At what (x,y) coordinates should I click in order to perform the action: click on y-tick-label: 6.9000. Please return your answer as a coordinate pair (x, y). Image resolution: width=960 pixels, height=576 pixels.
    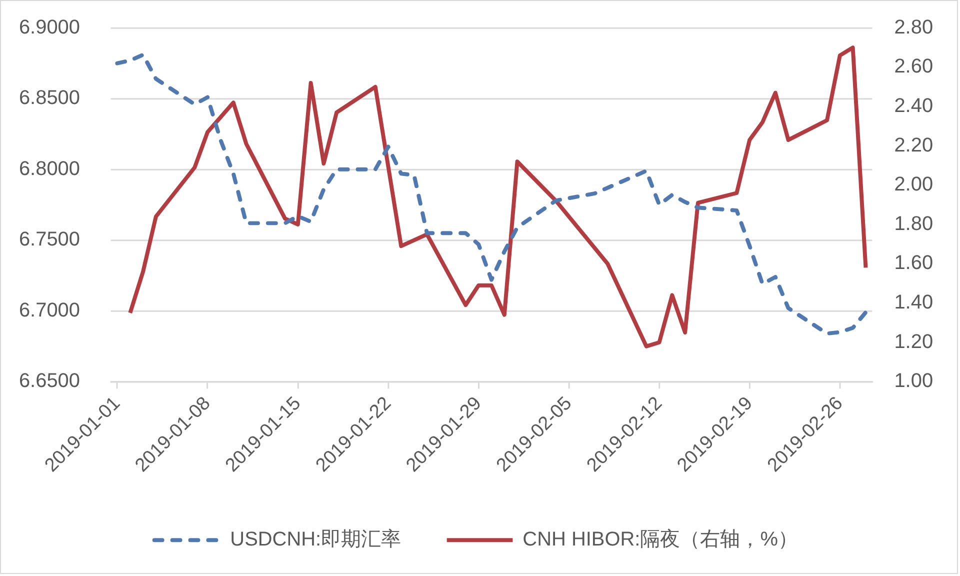
    Looking at the image, I should click on (49, 27).